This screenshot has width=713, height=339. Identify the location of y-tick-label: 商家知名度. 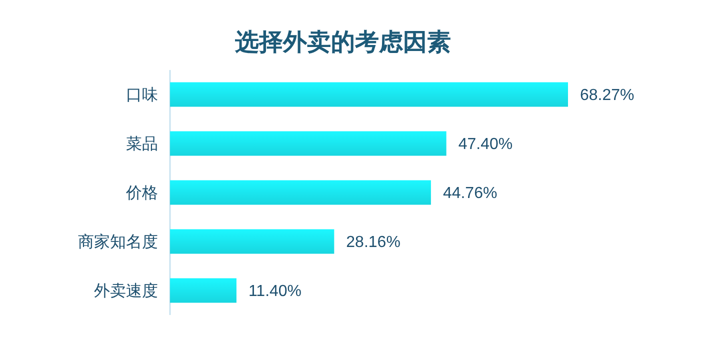
(118, 242).